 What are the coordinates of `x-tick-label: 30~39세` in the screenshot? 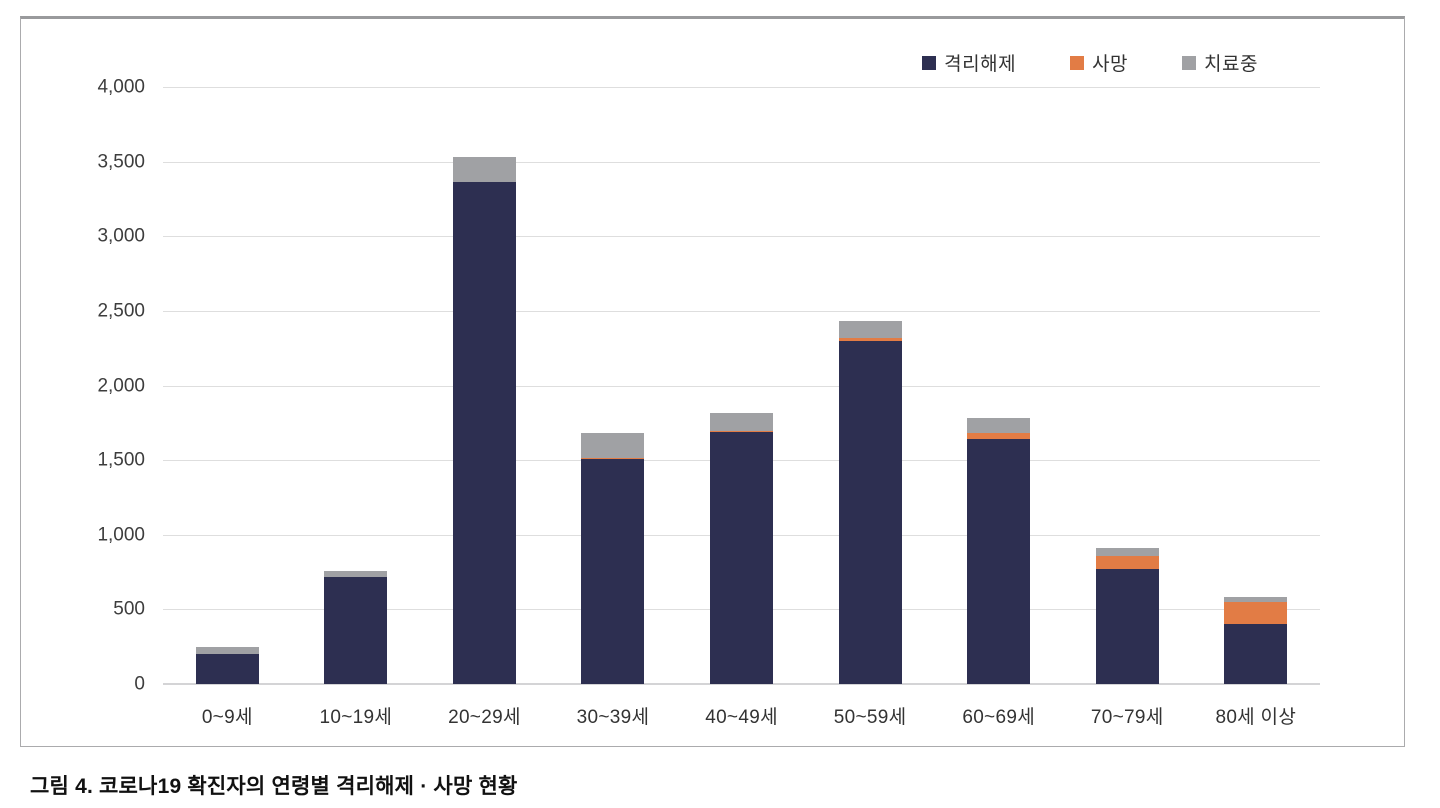 It's located at (613, 717).